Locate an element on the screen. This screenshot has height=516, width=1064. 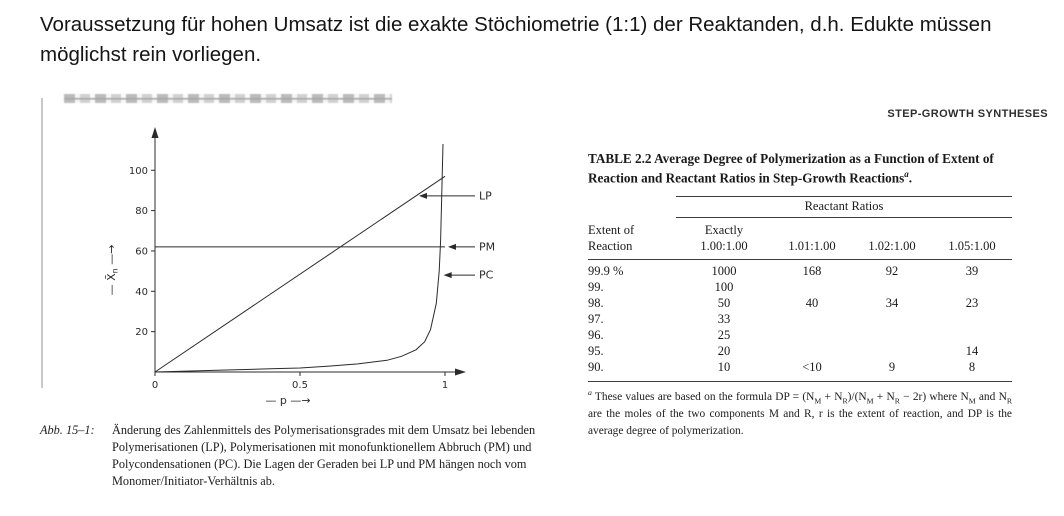
table-group-header: Reactant Ratios is located at coordinates (844, 207).